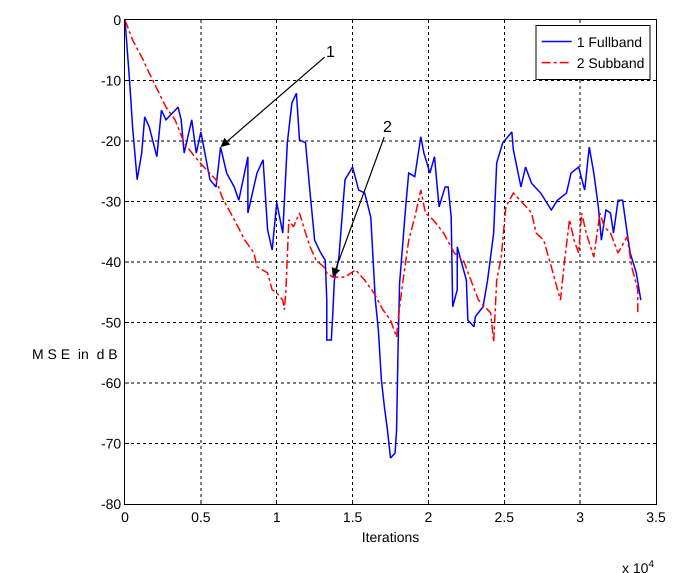  What do you see at coordinates (656, 516) in the screenshot?
I see `x-tick-label: 3.5` at bounding box center [656, 516].